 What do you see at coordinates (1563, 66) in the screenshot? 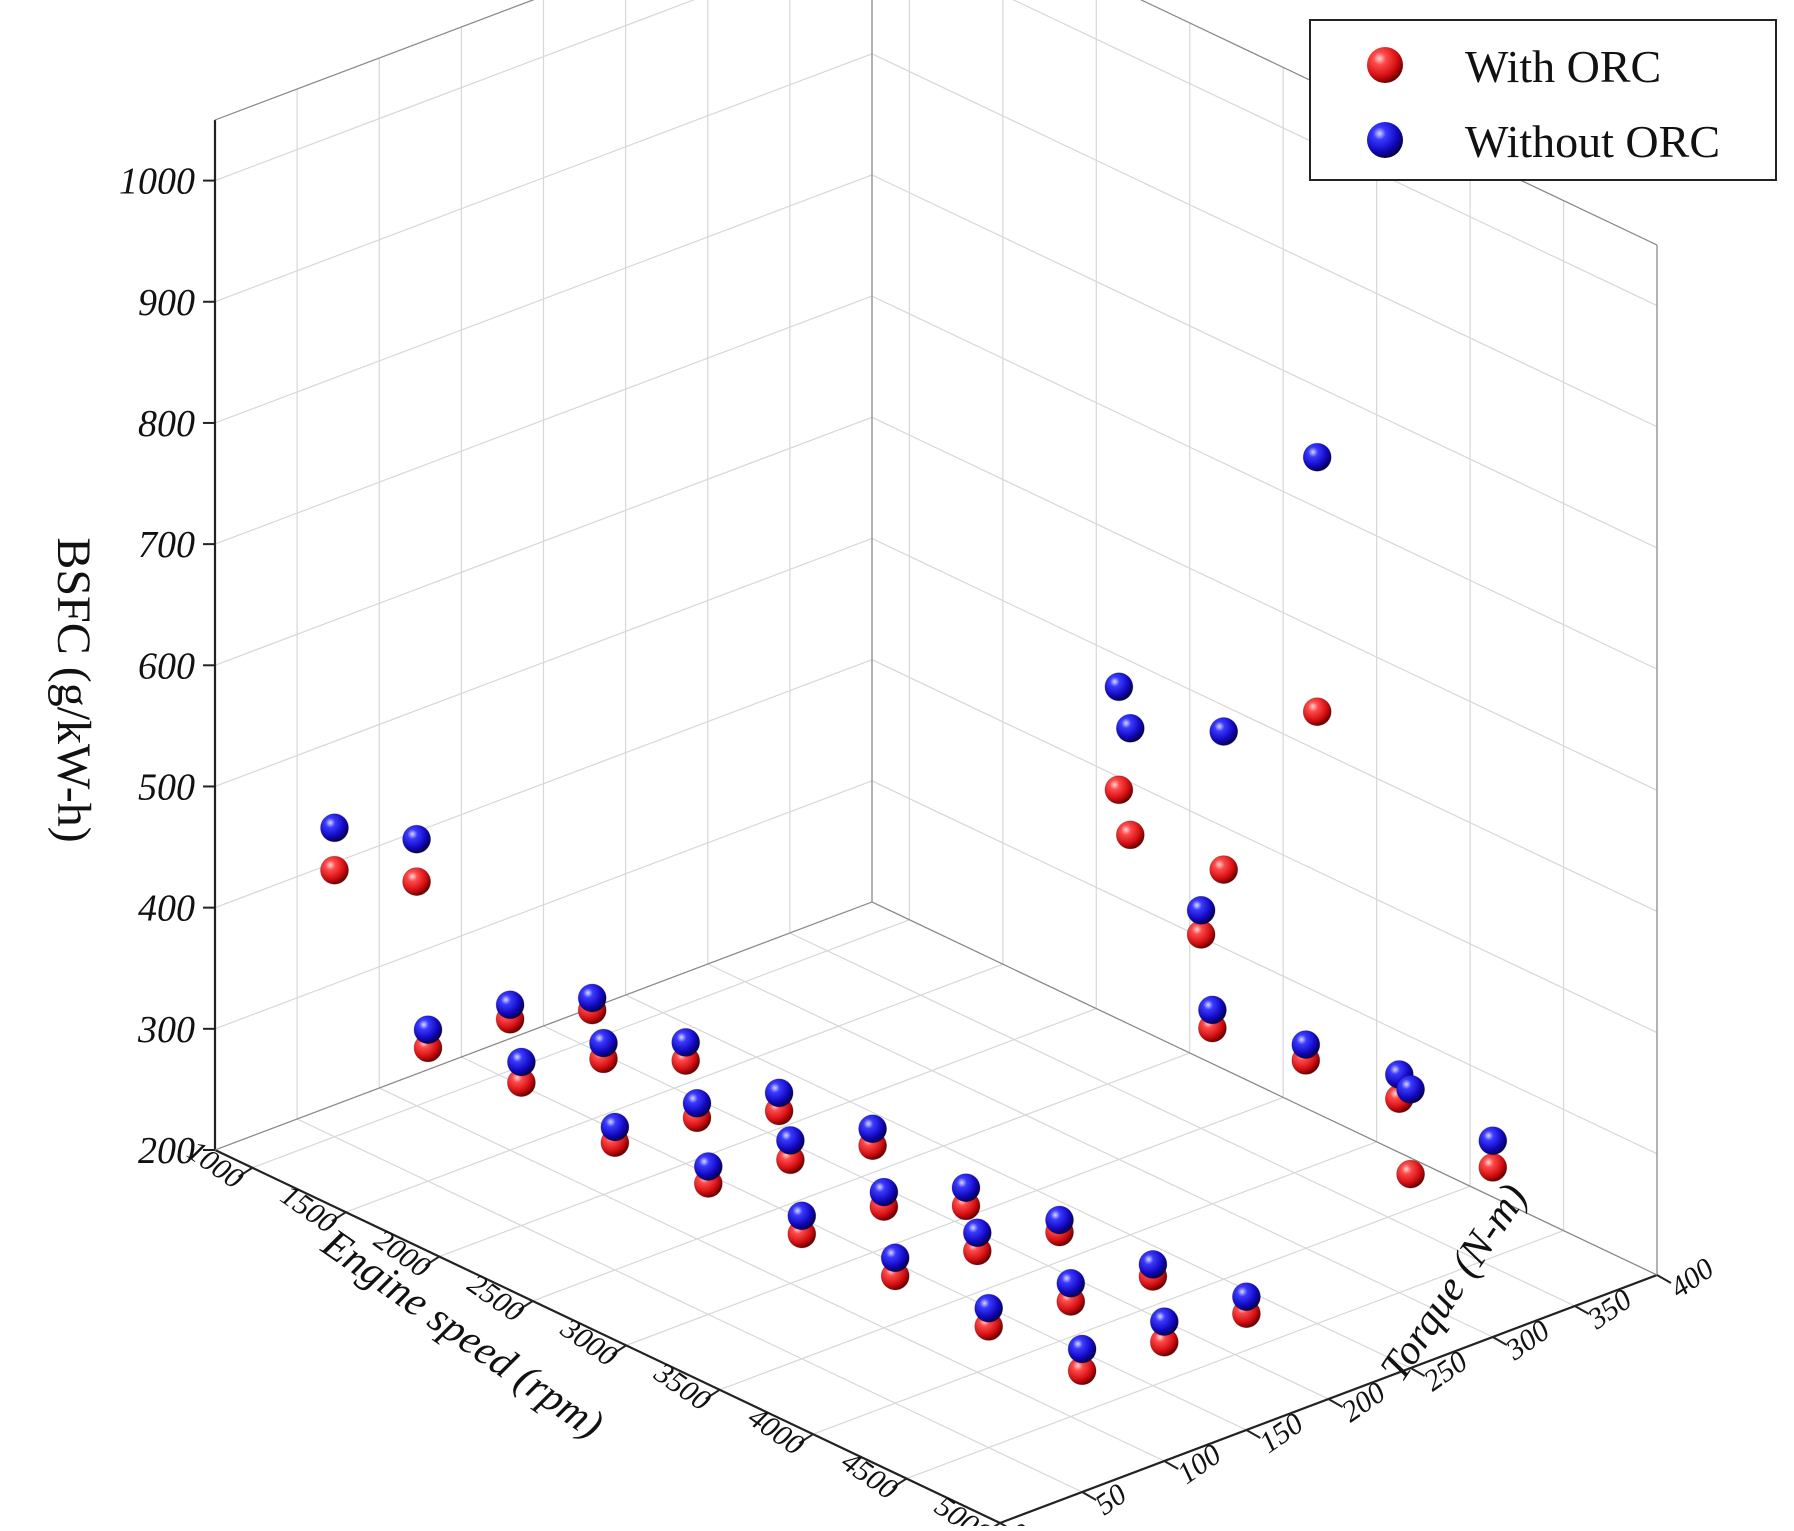
I see `legend-label-with-orc: With ORC` at bounding box center [1563, 66].